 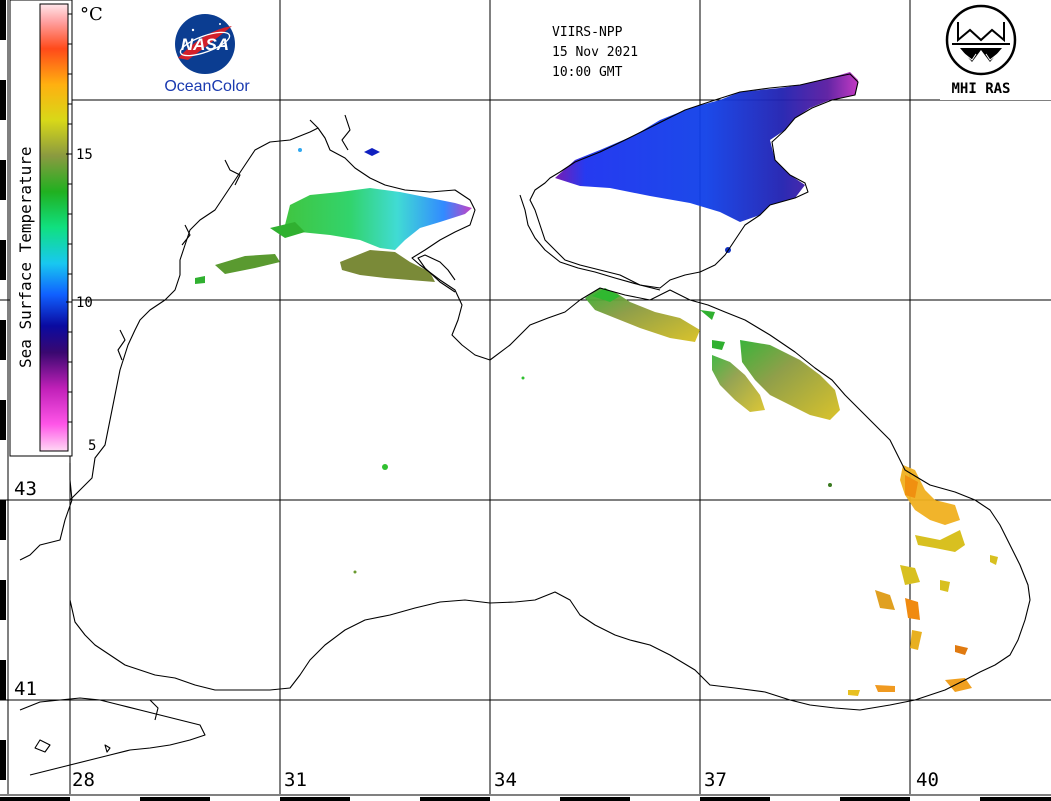 What do you see at coordinates (56, 228) in the screenshot?
I see `colorbar: °C 15 10 5 Sea Surface Temperature` at bounding box center [56, 228].